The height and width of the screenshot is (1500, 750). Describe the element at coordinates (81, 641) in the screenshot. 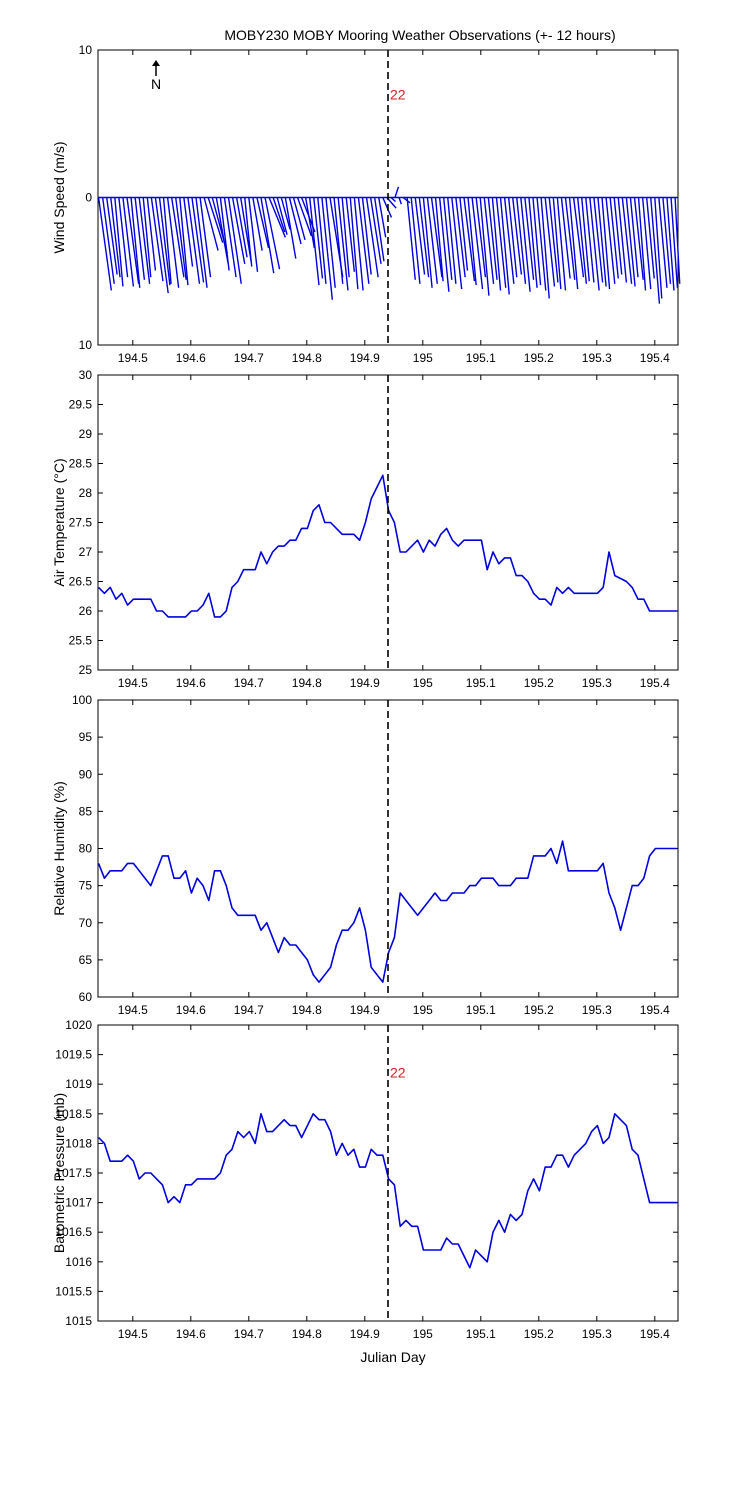

I see `y-tick-label: 25.5` at that location.